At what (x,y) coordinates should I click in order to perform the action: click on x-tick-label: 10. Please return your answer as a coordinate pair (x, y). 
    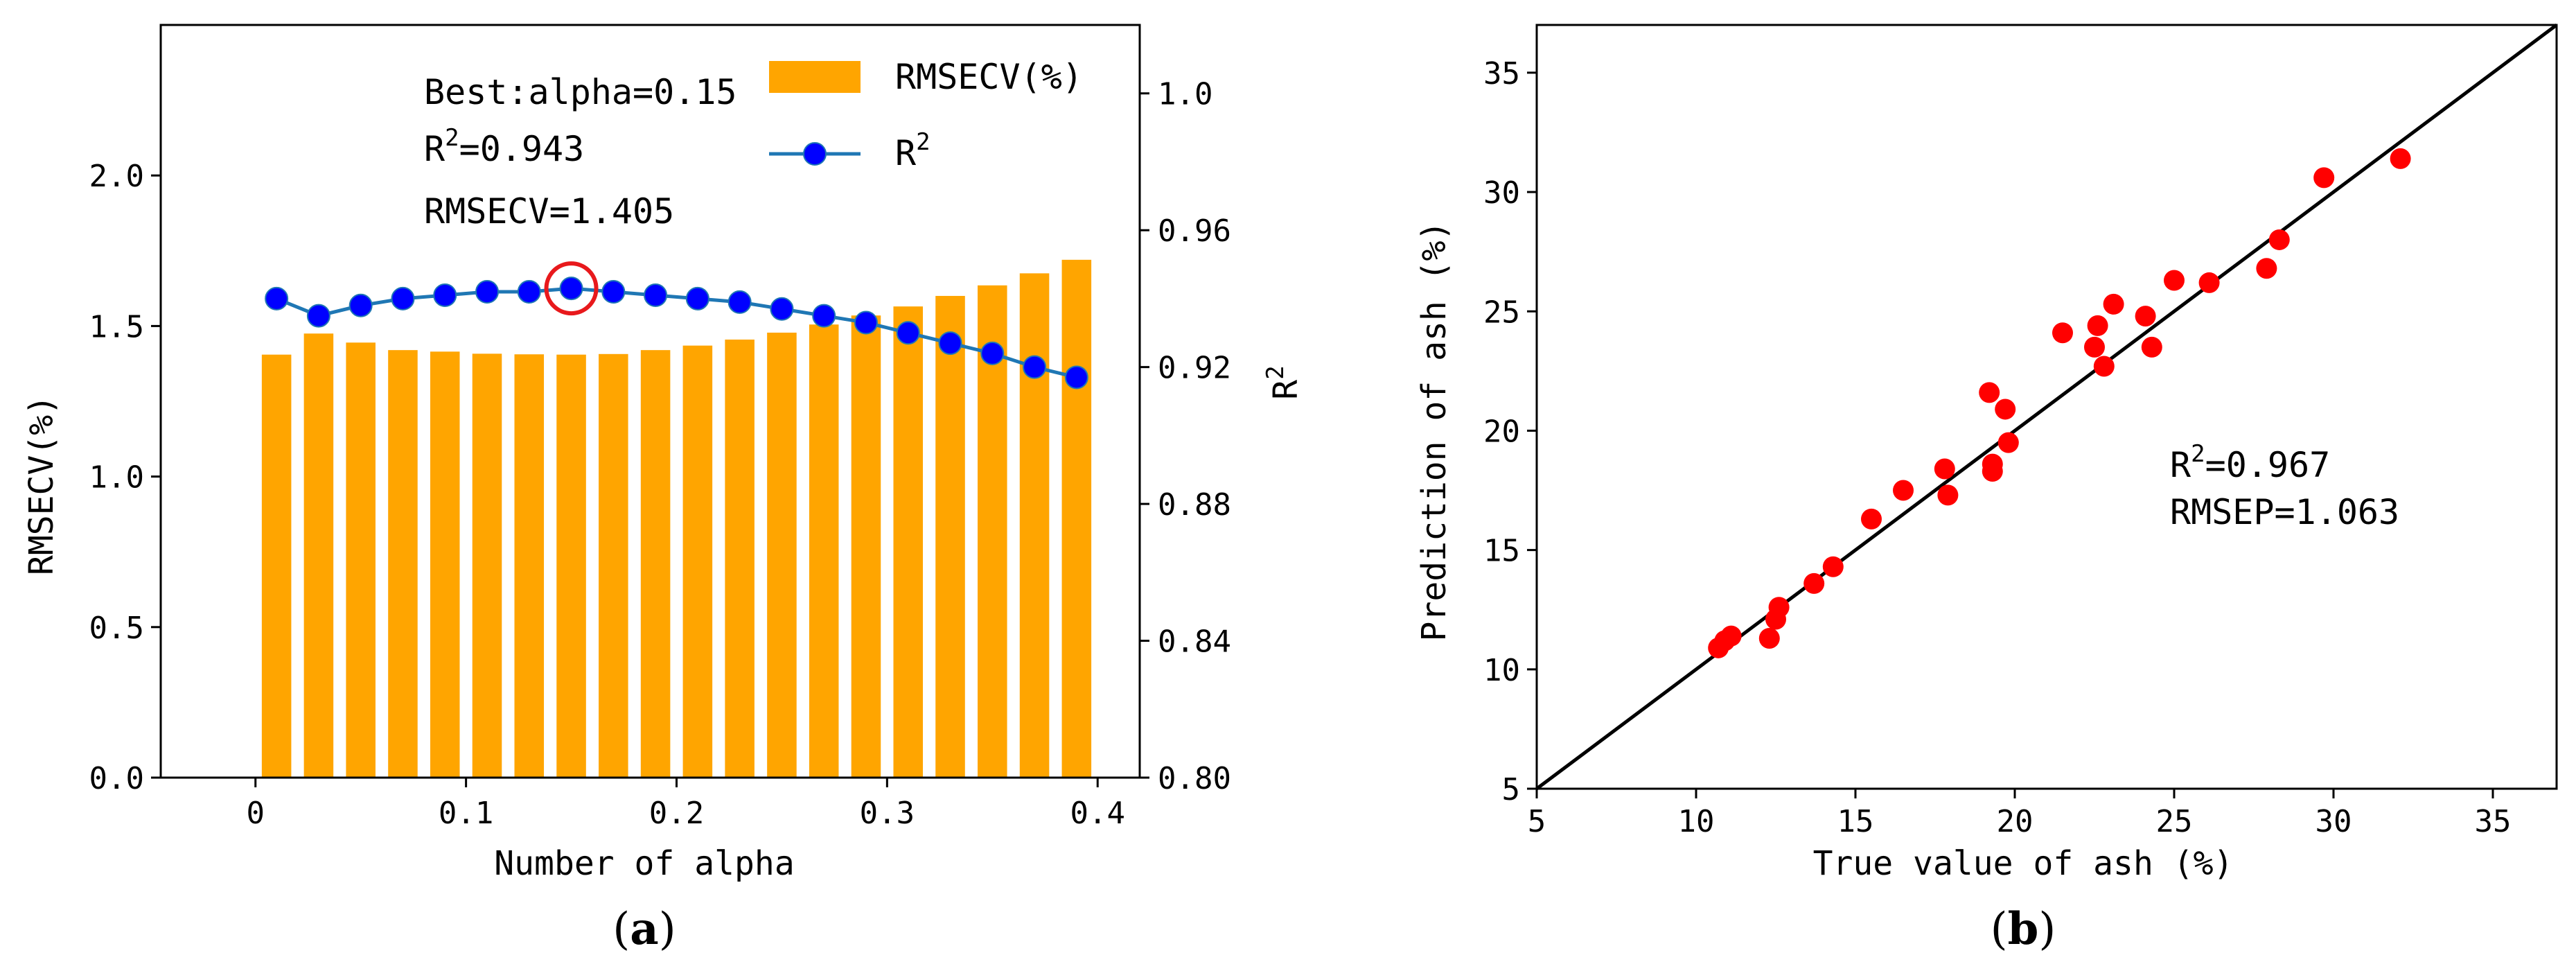
    Looking at the image, I should click on (1696, 821).